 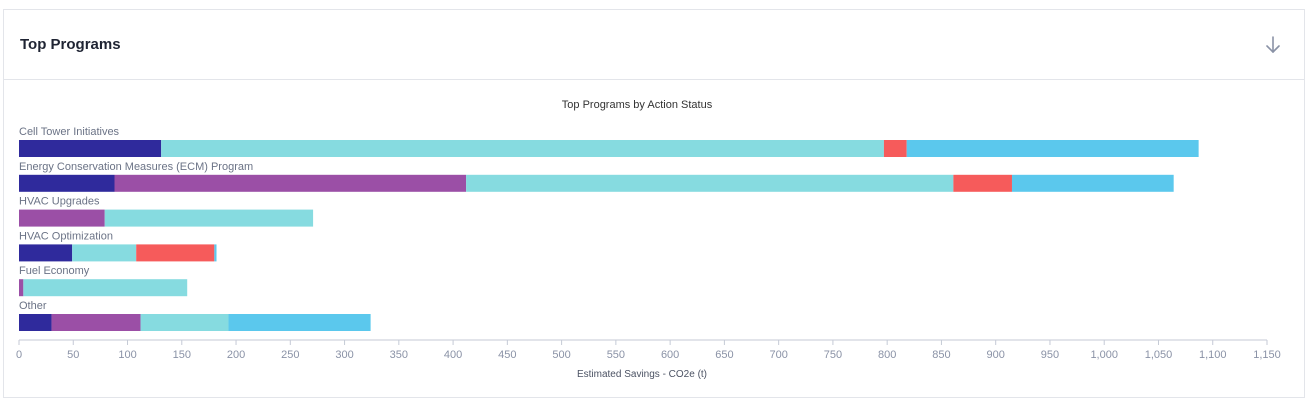 What do you see at coordinates (1267, 355) in the screenshot?
I see `x-tick-label: 1,150` at bounding box center [1267, 355].